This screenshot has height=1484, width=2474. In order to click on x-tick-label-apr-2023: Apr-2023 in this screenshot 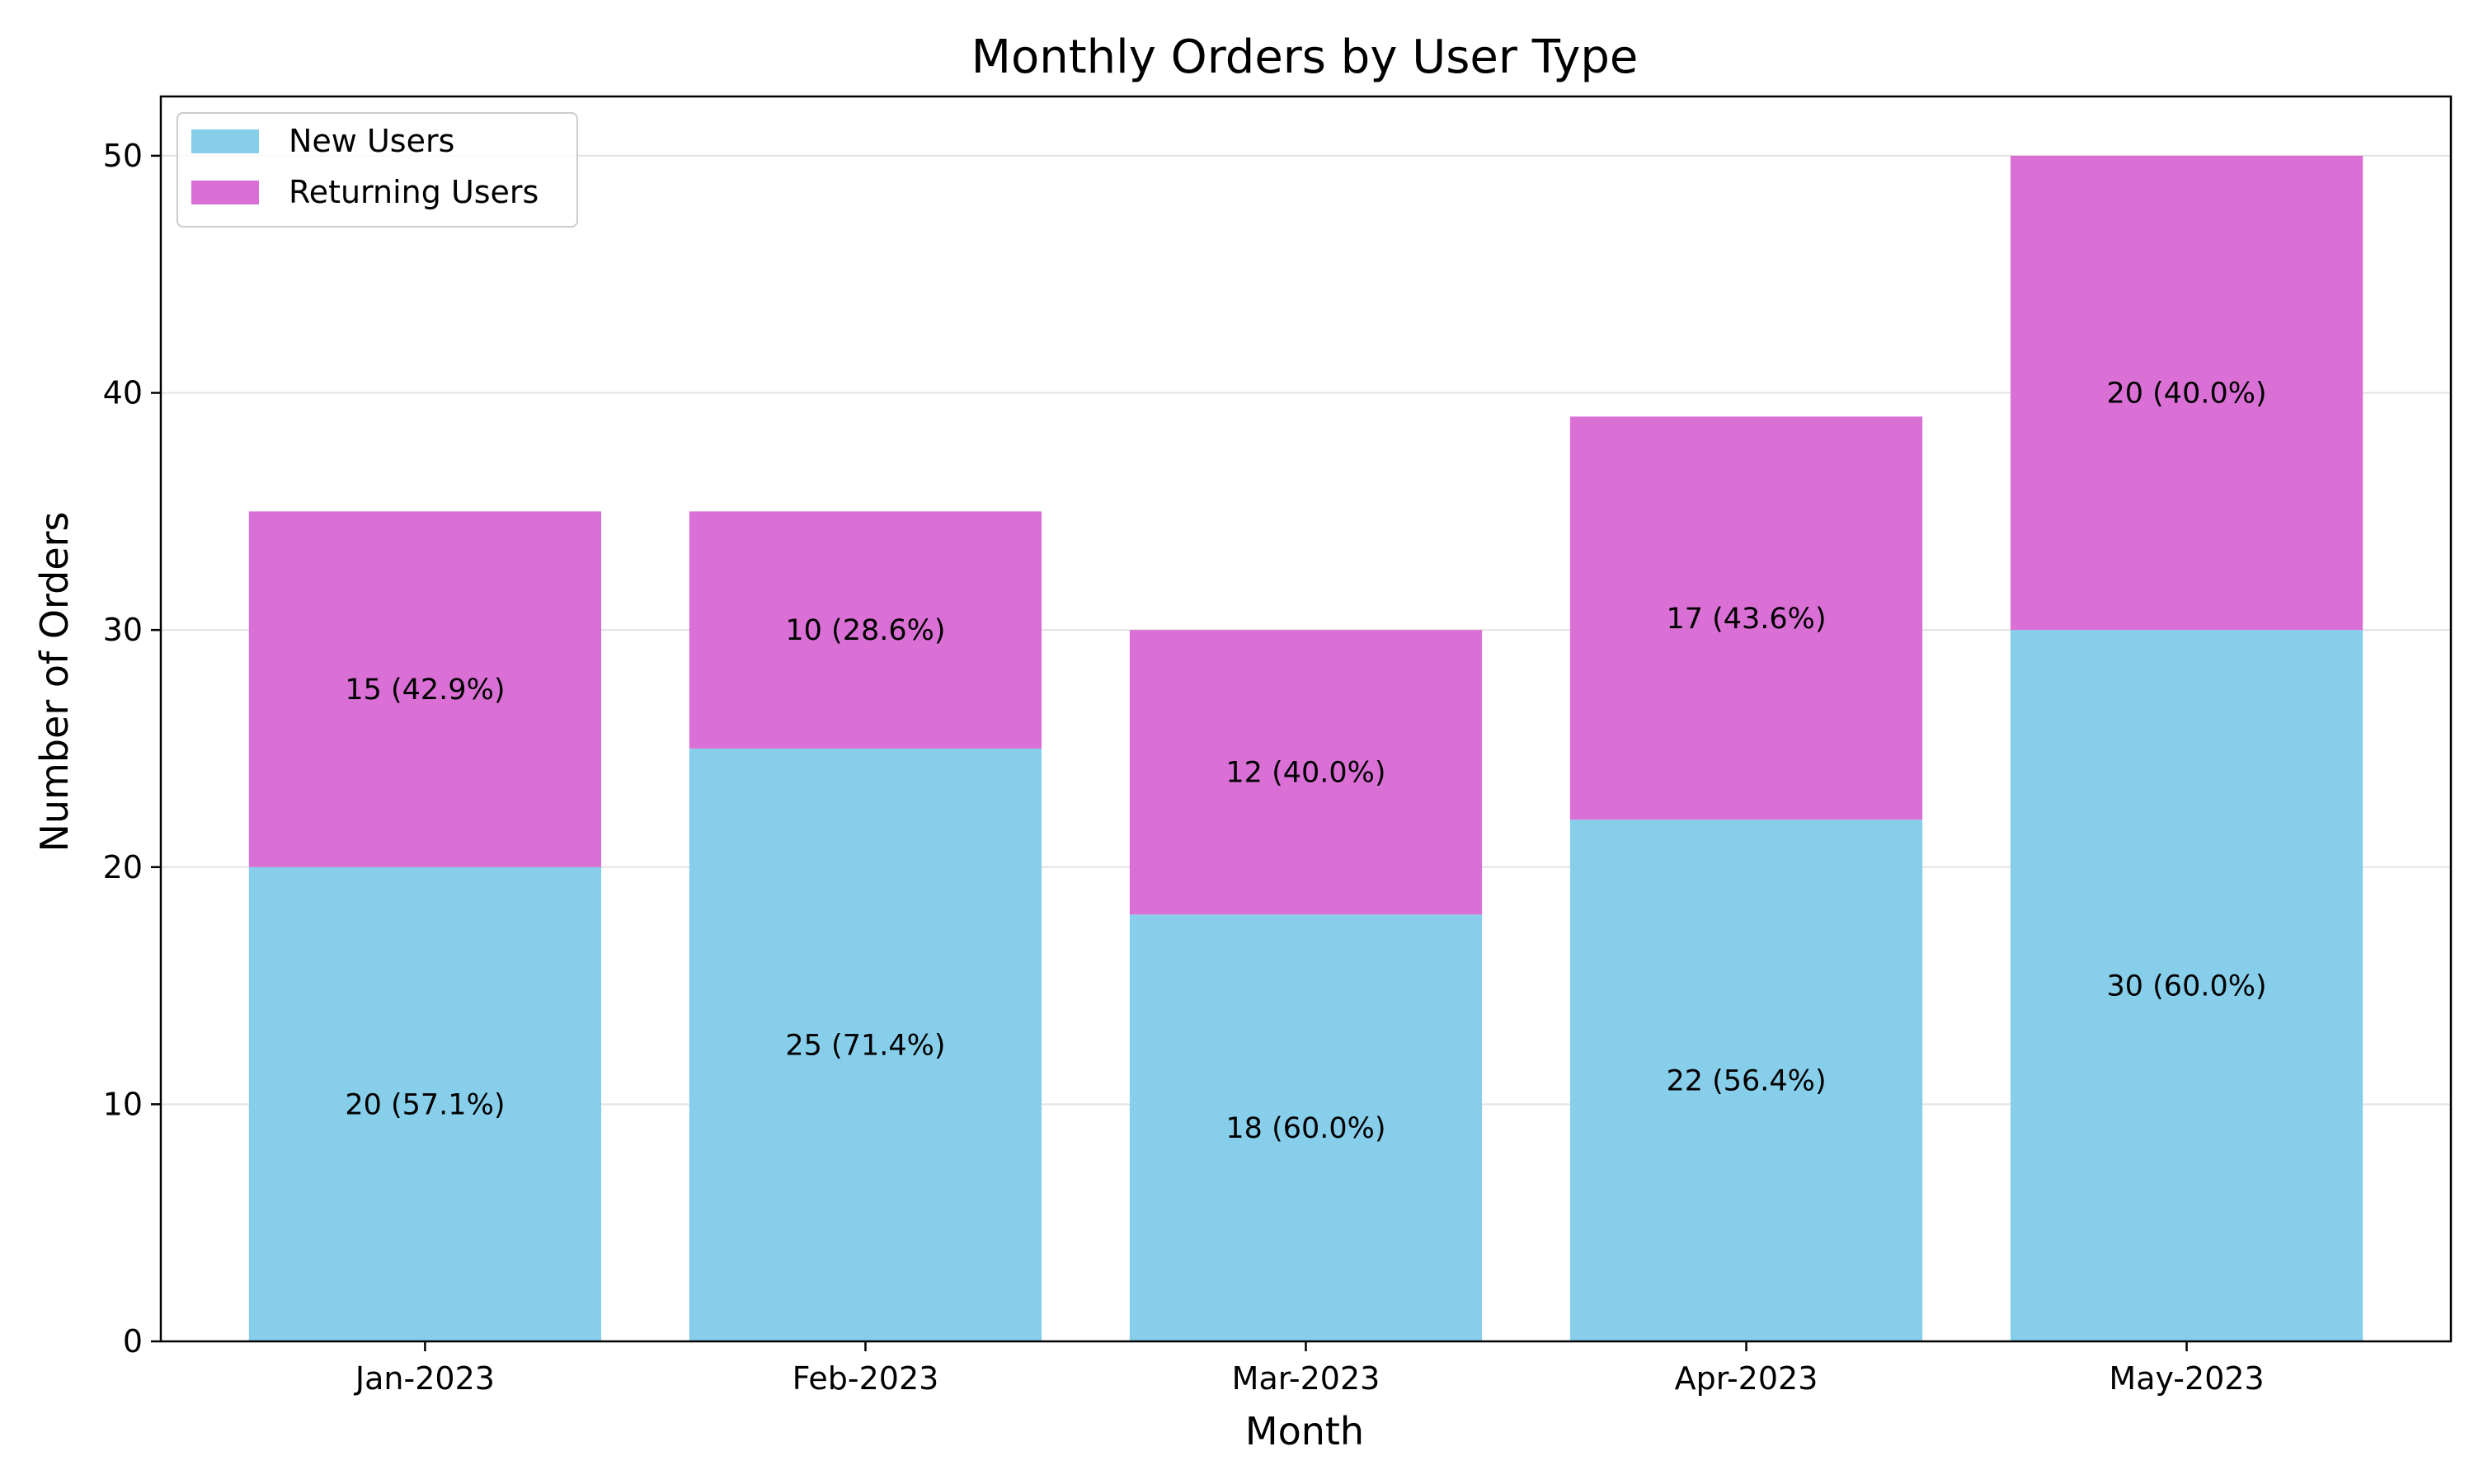, I will do `click(1746, 1378)`.